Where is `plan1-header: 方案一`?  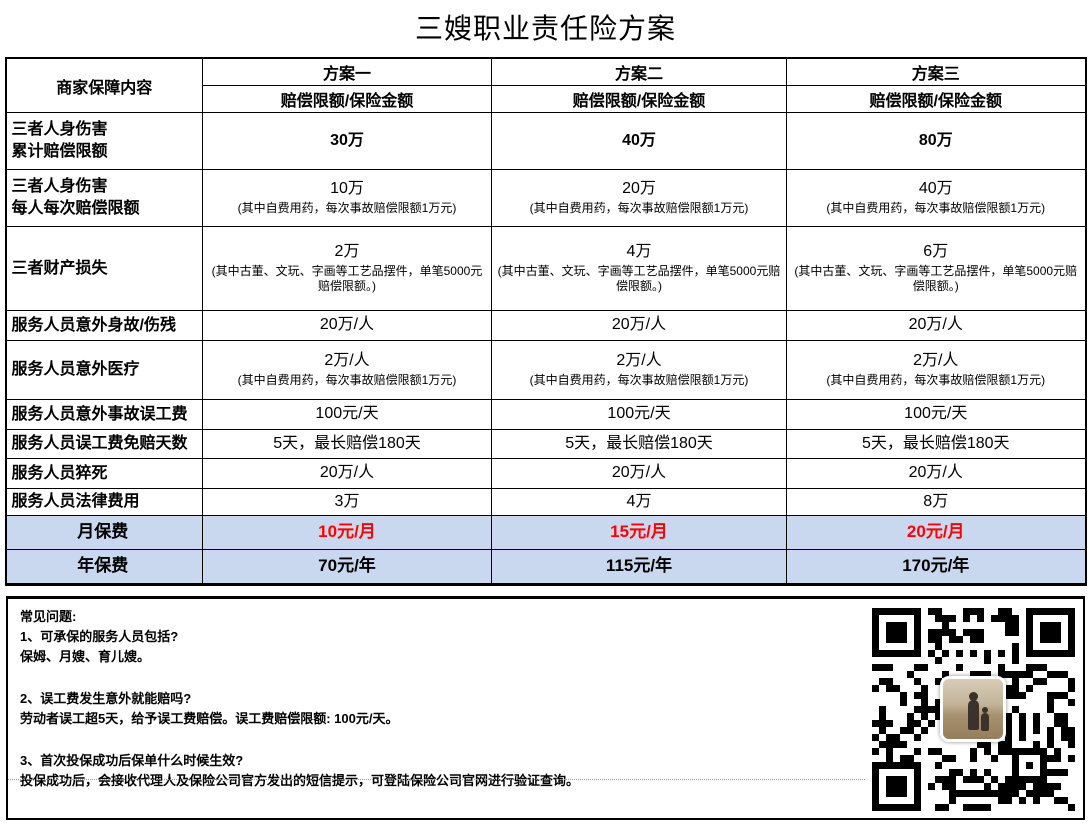 plan1-header: 方案一 is located at coordinates (347, 71).